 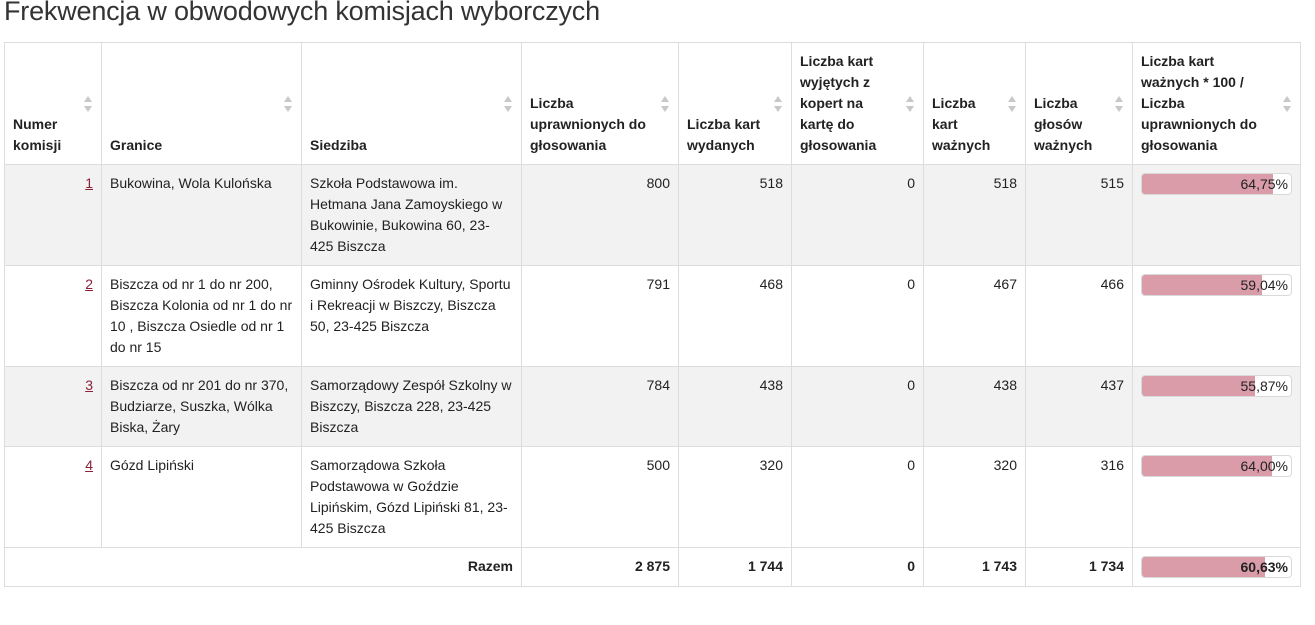 I want to click on turnout-bar: 60,63%, so click(x=1216, y=567).